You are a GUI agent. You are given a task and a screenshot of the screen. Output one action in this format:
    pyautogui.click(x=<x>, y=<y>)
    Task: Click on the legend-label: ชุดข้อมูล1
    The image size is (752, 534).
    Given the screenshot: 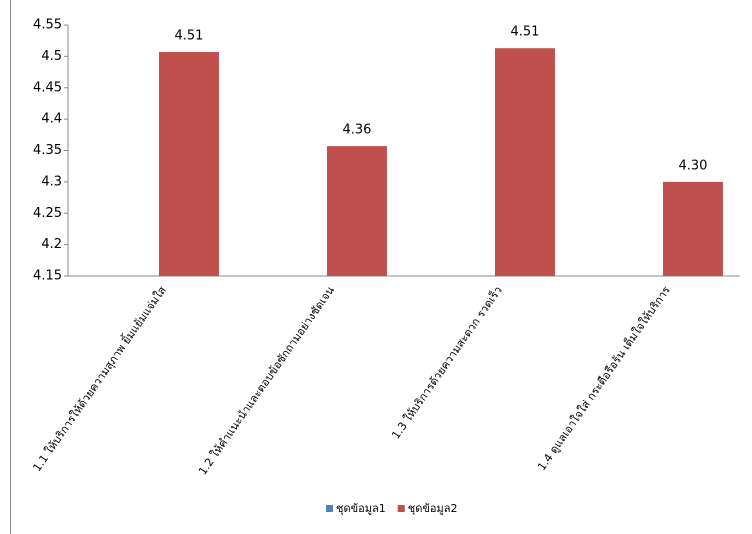 What is the action you would take?
    pyautogui.click(x=361, y=508)
    